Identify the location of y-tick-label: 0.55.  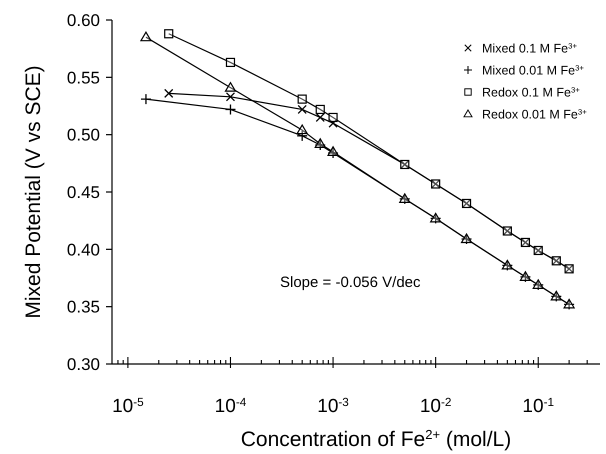
(83, 78).